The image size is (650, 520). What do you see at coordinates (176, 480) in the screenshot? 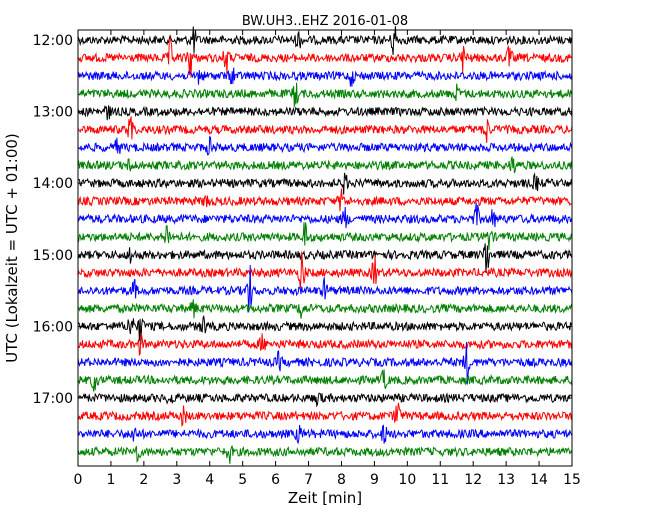
I see `x-tick-label: 3` at bounding box center [176, 480].